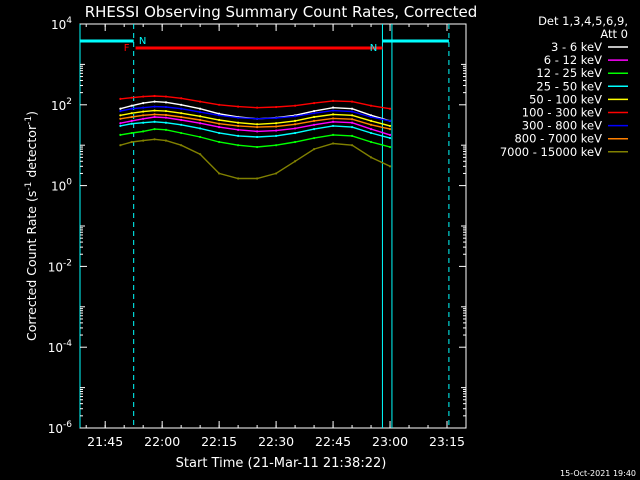 This screenshot has height=480, width=640. I want to click on x-axis-label: Start Time (21-Mar-11 21:38:22), so click(281, 463).